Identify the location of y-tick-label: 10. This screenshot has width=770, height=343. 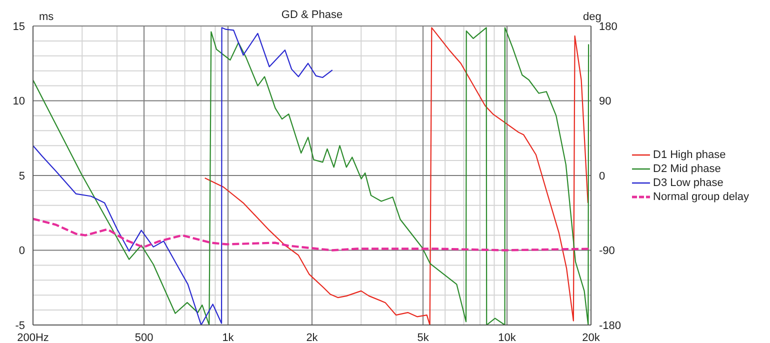
(18, 102).